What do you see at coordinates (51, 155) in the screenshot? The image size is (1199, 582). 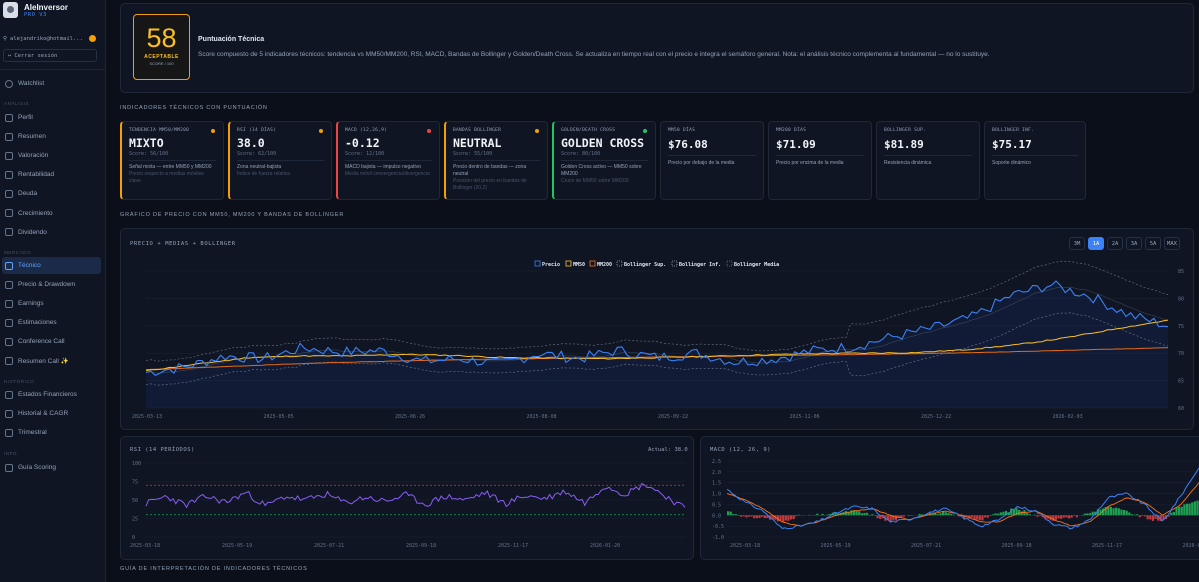 I see `sidebar-item-analisis-2: Valoración` at bounding box center [51, 155].